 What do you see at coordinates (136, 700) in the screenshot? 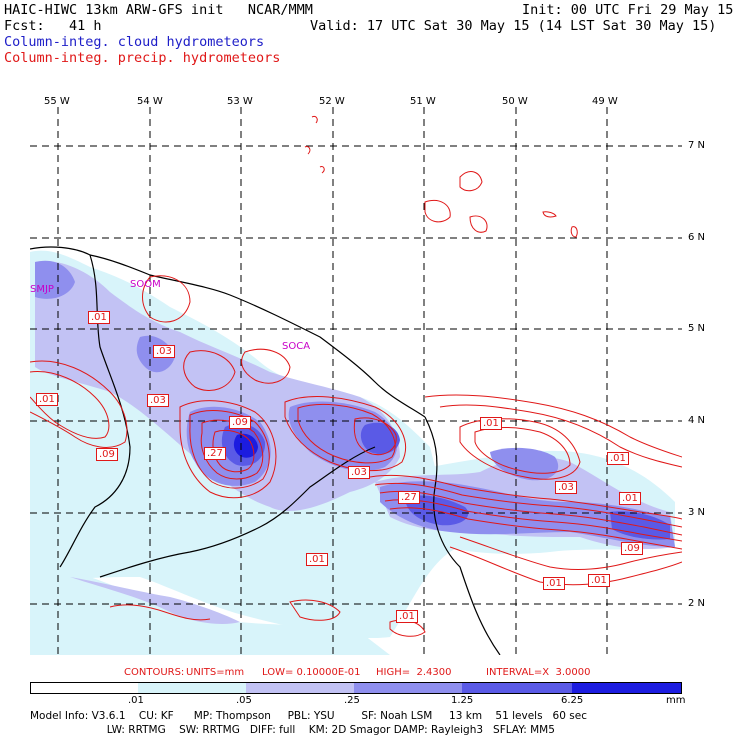
I see `colorbar-tick-0: .01` at bounding box center [136, 700].